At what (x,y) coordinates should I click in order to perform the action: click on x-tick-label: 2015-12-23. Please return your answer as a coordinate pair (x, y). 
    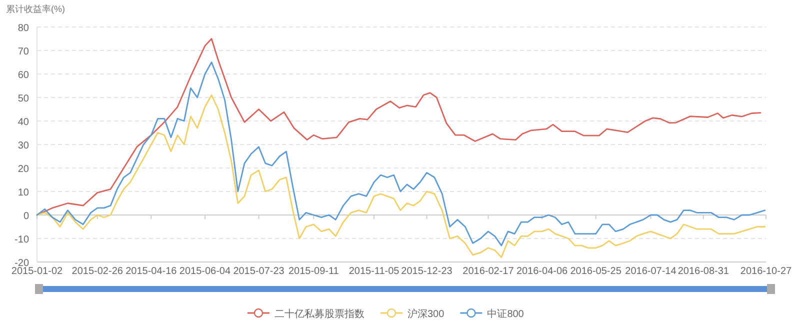
    Looking at the image, I should click on (427, 271).